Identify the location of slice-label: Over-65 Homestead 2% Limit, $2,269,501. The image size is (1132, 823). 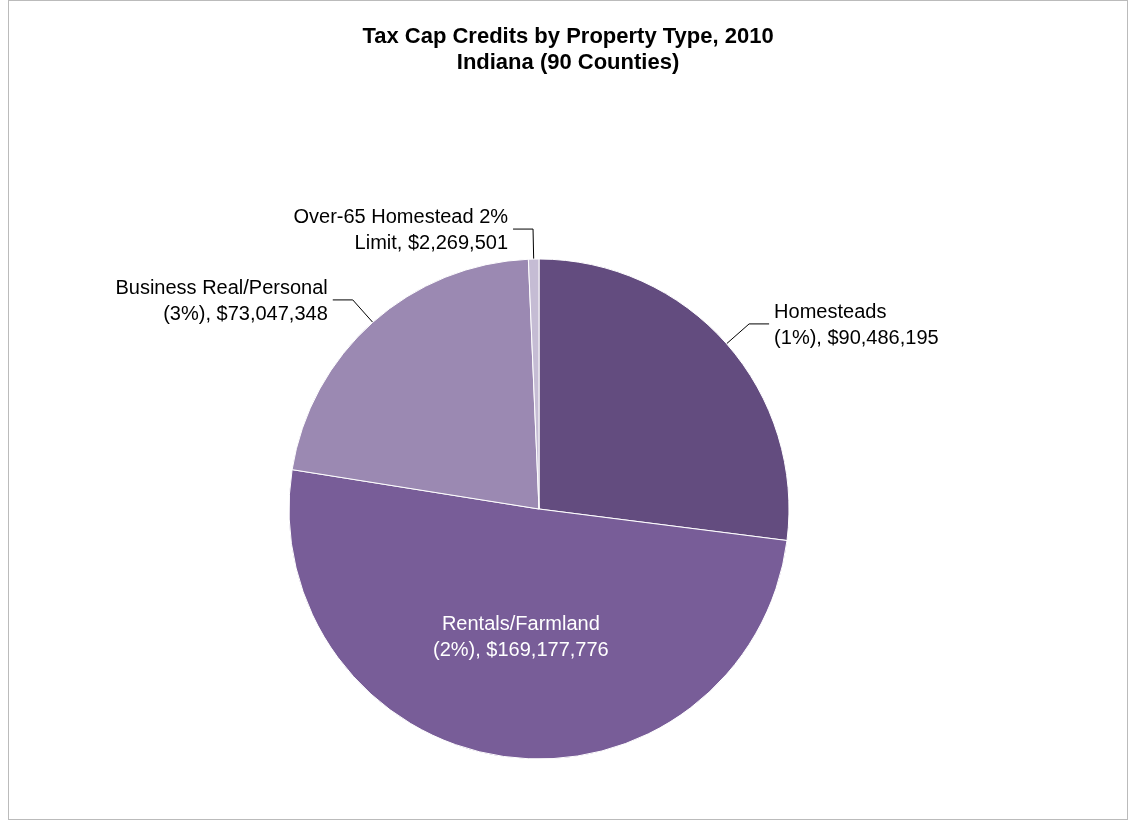
(401, 229).